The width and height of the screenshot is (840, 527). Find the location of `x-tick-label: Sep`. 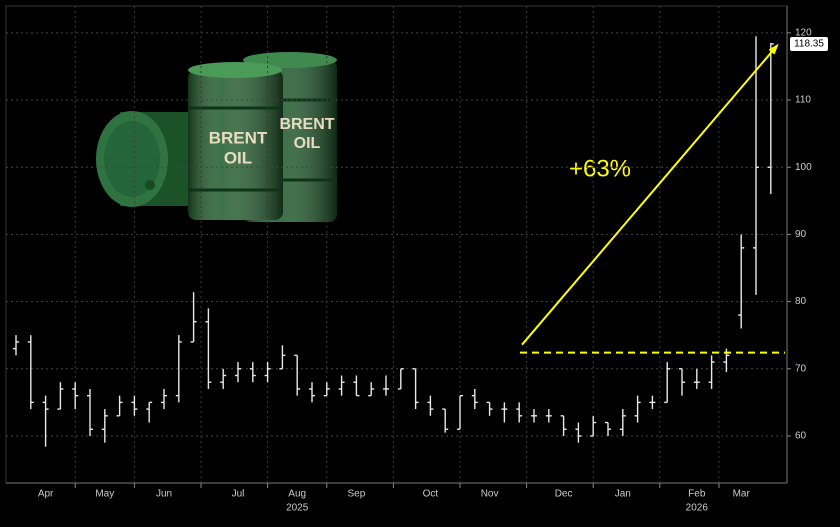

x-tick-label: Sep is located at coordinates (357, 494).